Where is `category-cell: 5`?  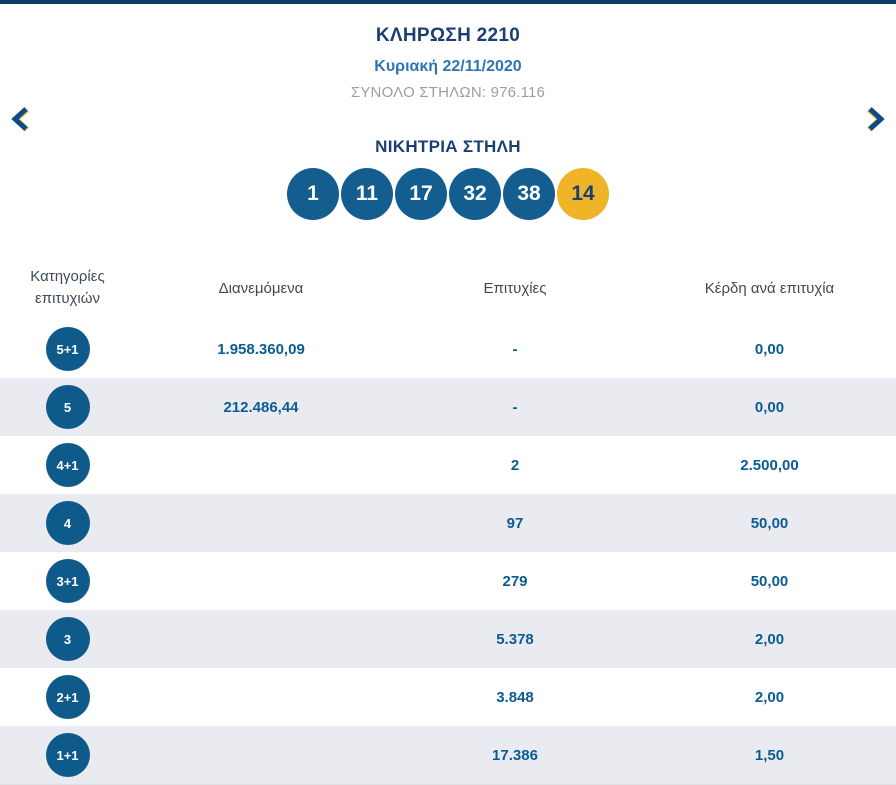 category-cell: 5 is located at coordinates (67, 407).